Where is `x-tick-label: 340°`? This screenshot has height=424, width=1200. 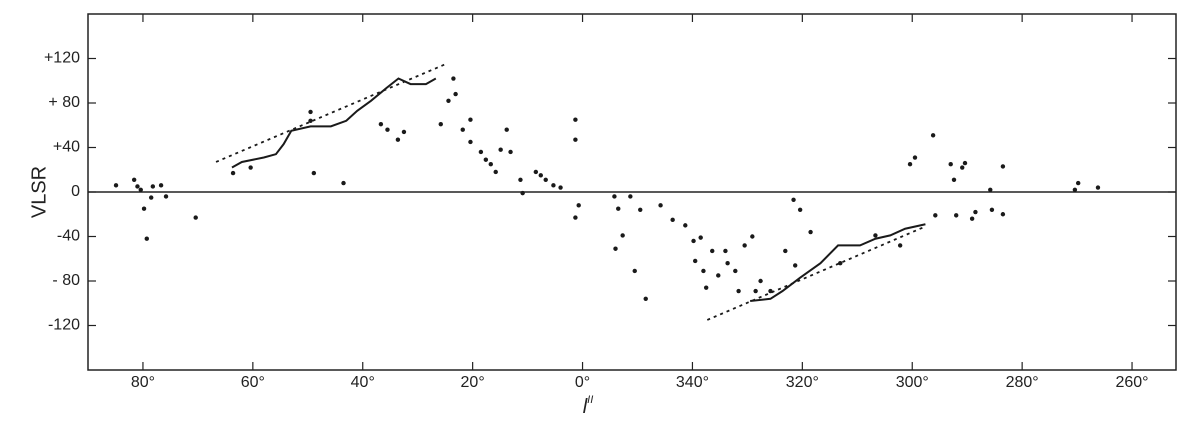 x-tick-label: 340° is located at coordinates (692, 382).